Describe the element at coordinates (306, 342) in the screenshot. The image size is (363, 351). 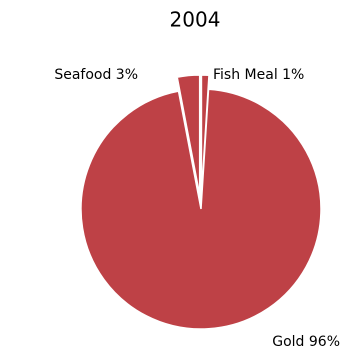
I see `slice-label: Gold 96%` at that location.